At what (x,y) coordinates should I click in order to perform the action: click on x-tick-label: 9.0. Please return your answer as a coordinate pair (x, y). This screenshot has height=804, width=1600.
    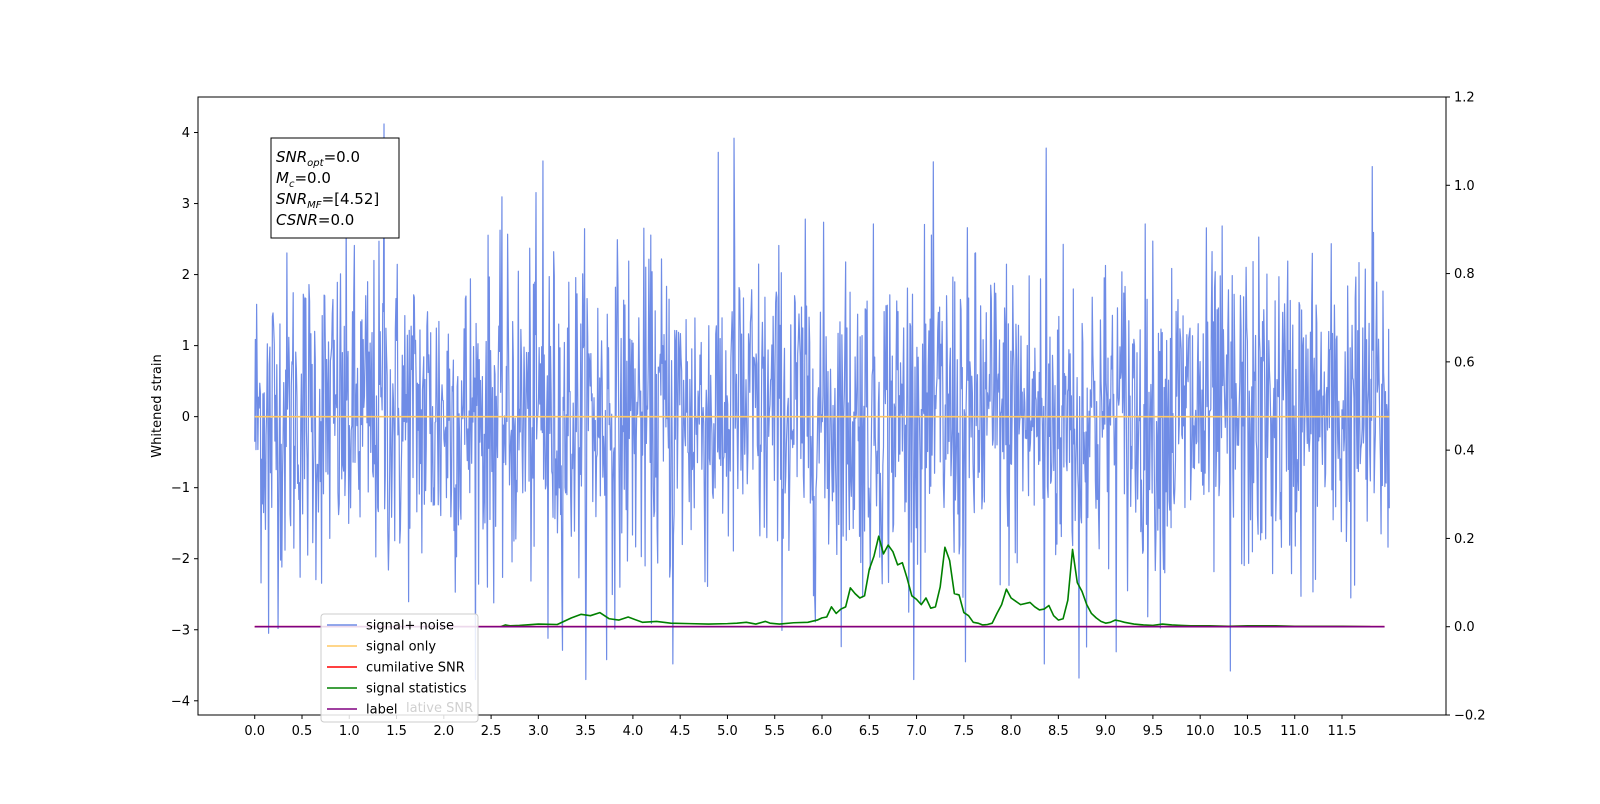
    Looking at the image, I should click on (1105, 731).